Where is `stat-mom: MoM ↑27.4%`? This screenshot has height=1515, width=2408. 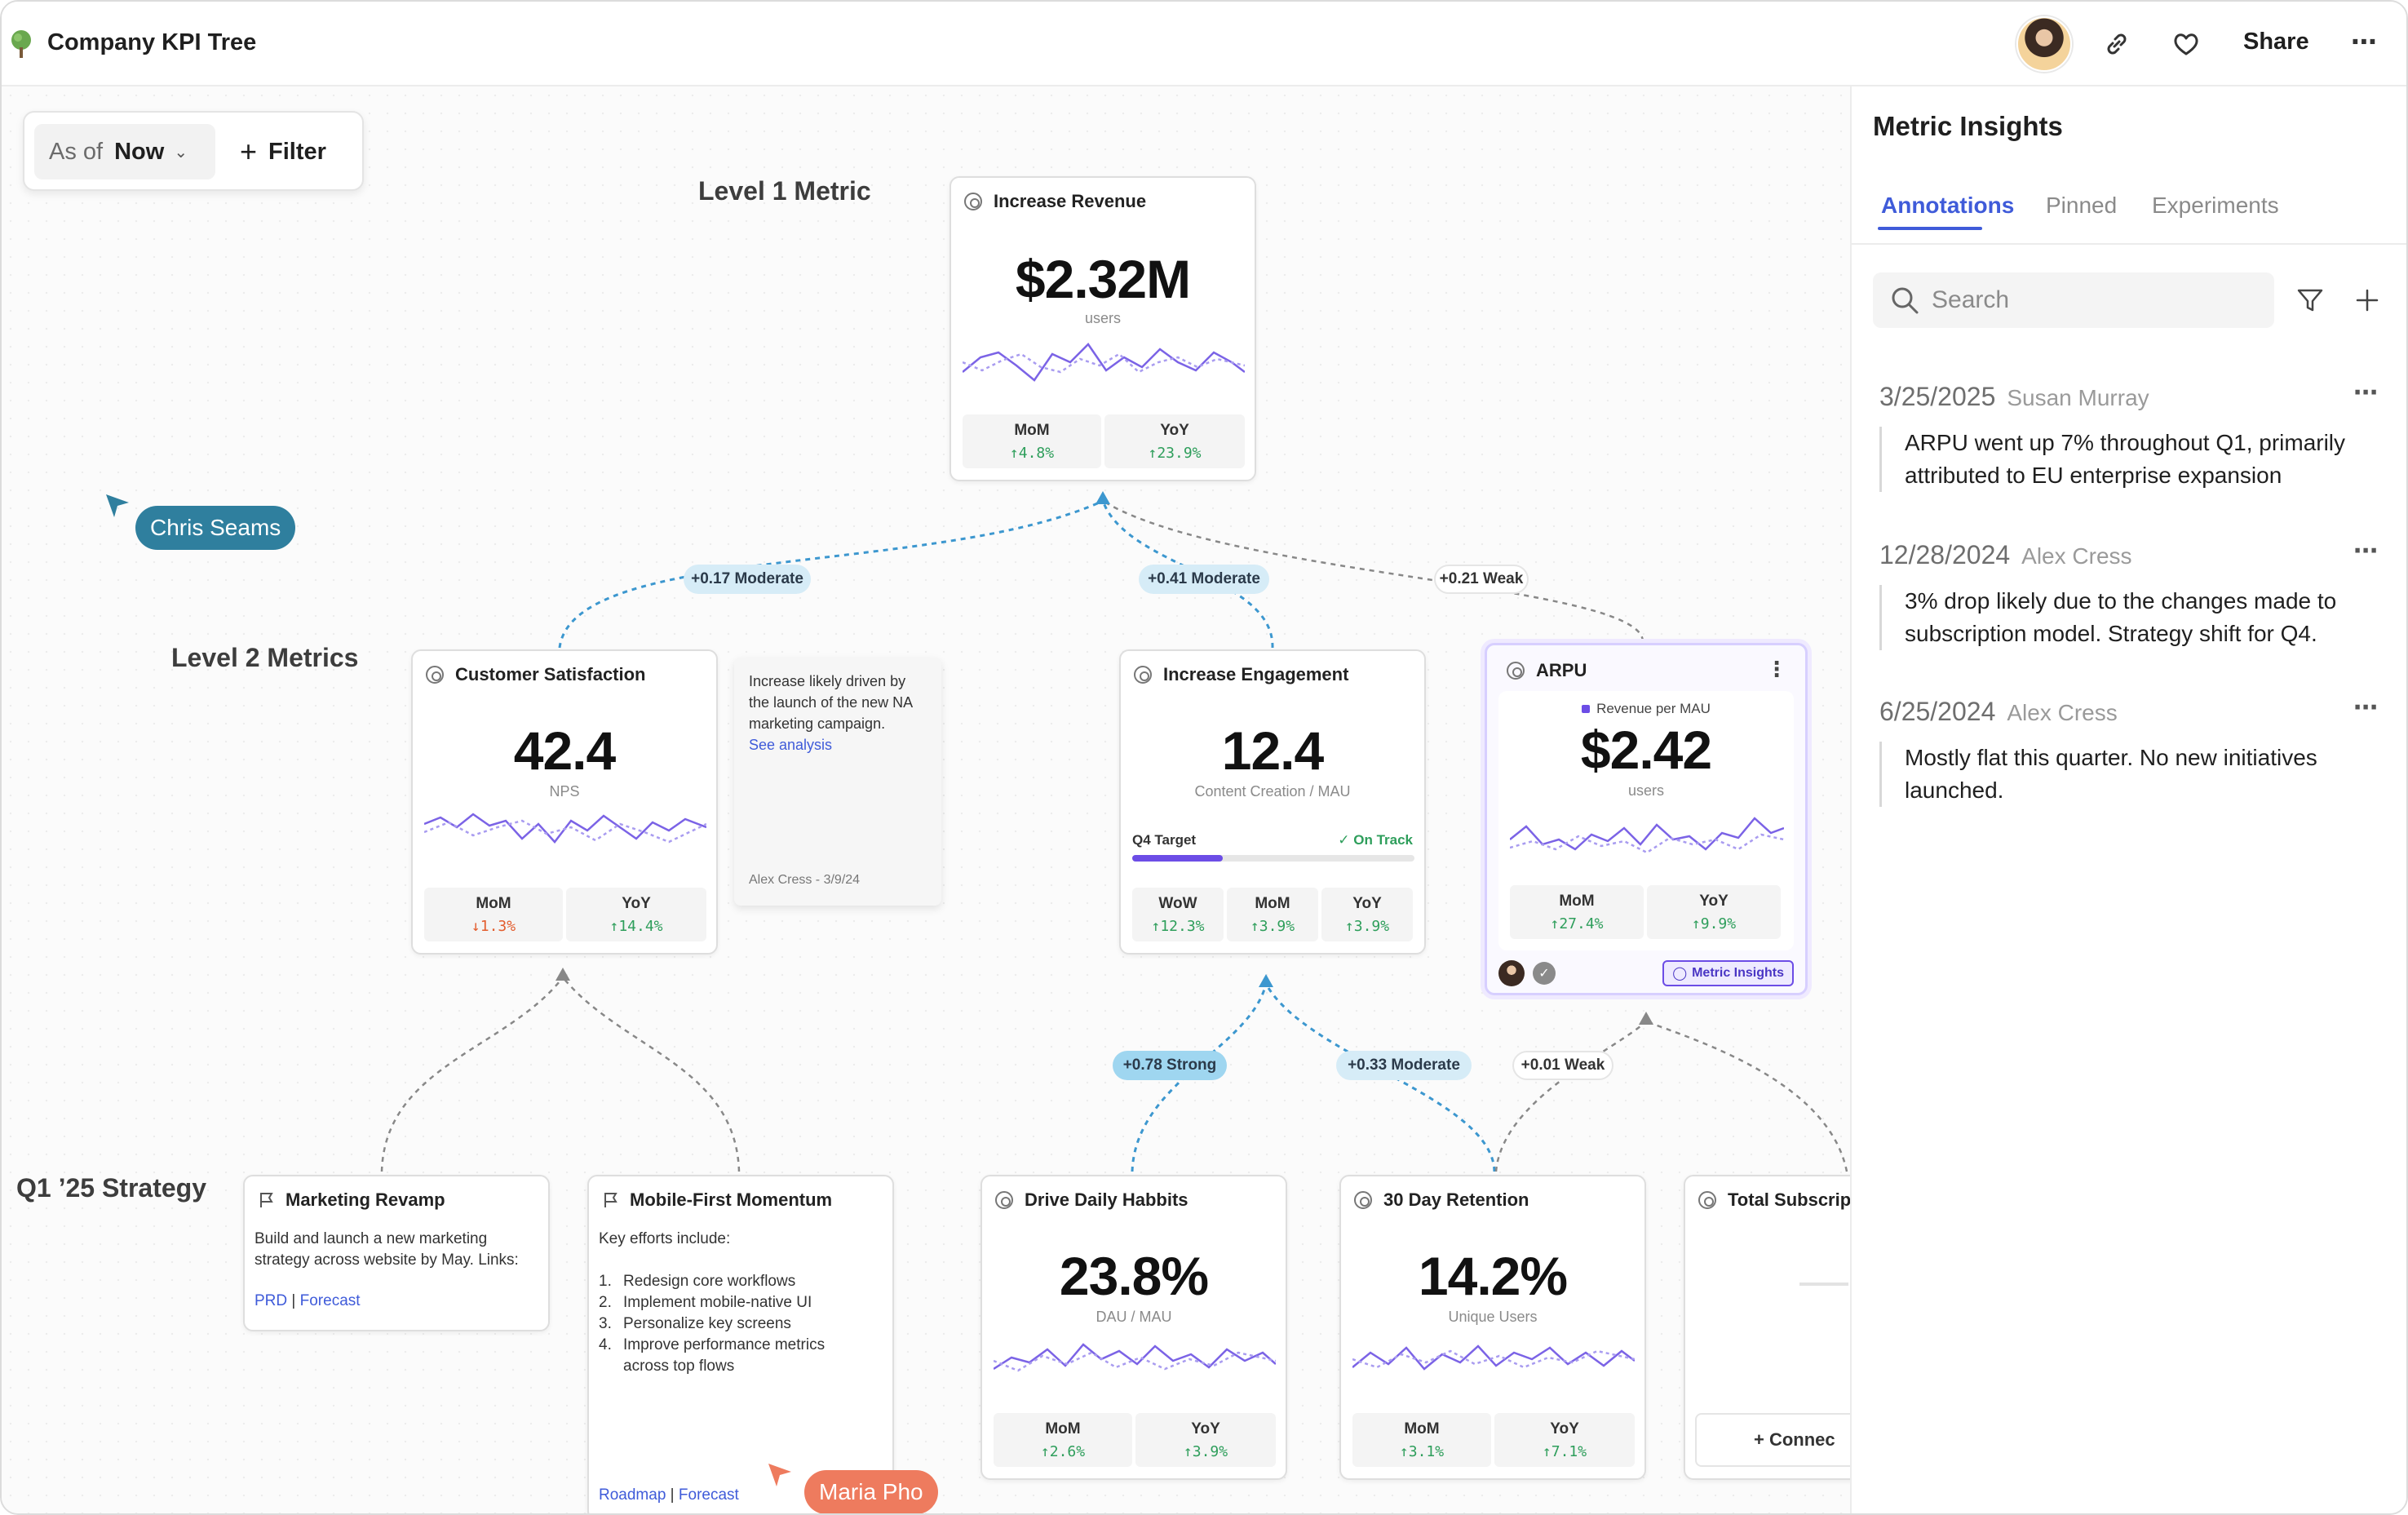 stat-mom: MoM ↑27.4% is located at coordinates (1577, 912).